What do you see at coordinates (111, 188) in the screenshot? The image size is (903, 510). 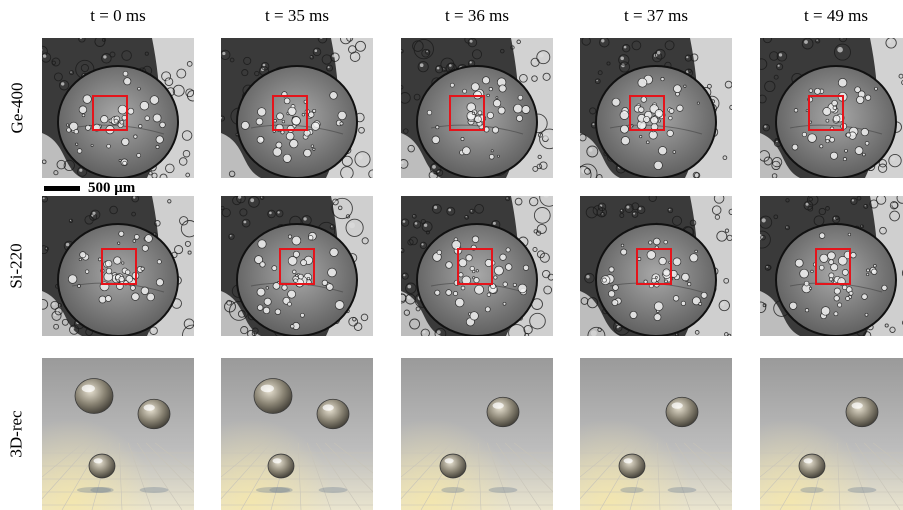 I see `scale-bar-label: 500 μm` at bounding box center [111, 188].